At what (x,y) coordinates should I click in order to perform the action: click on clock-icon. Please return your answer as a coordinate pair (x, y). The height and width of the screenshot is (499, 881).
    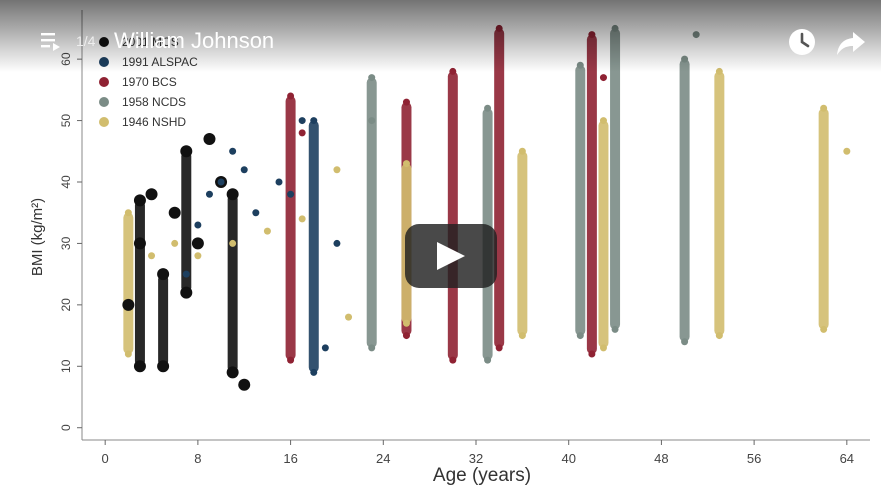
    Looking at the image, I should click on (802, 42).